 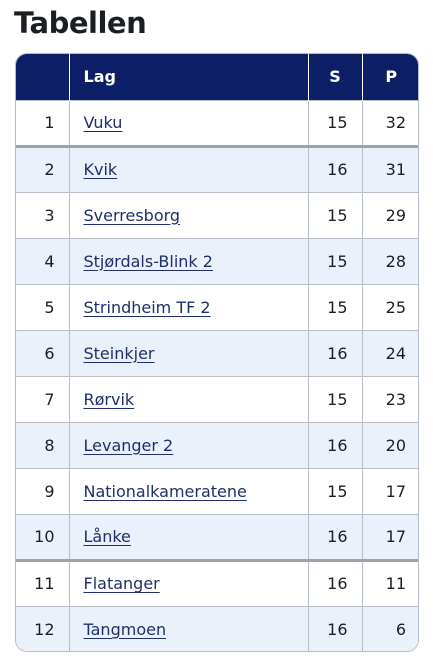 I want to click on row-team-cell: Nationalkameratene, so click(x=189, y=490).